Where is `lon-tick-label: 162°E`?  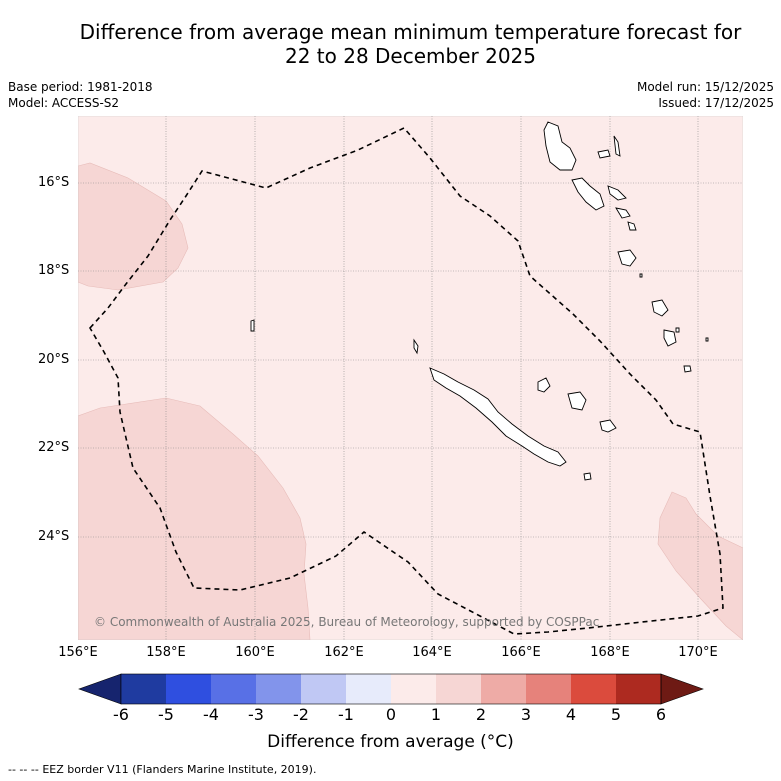
lon-tick-label: 162°E is located at coordinates (344, 652).